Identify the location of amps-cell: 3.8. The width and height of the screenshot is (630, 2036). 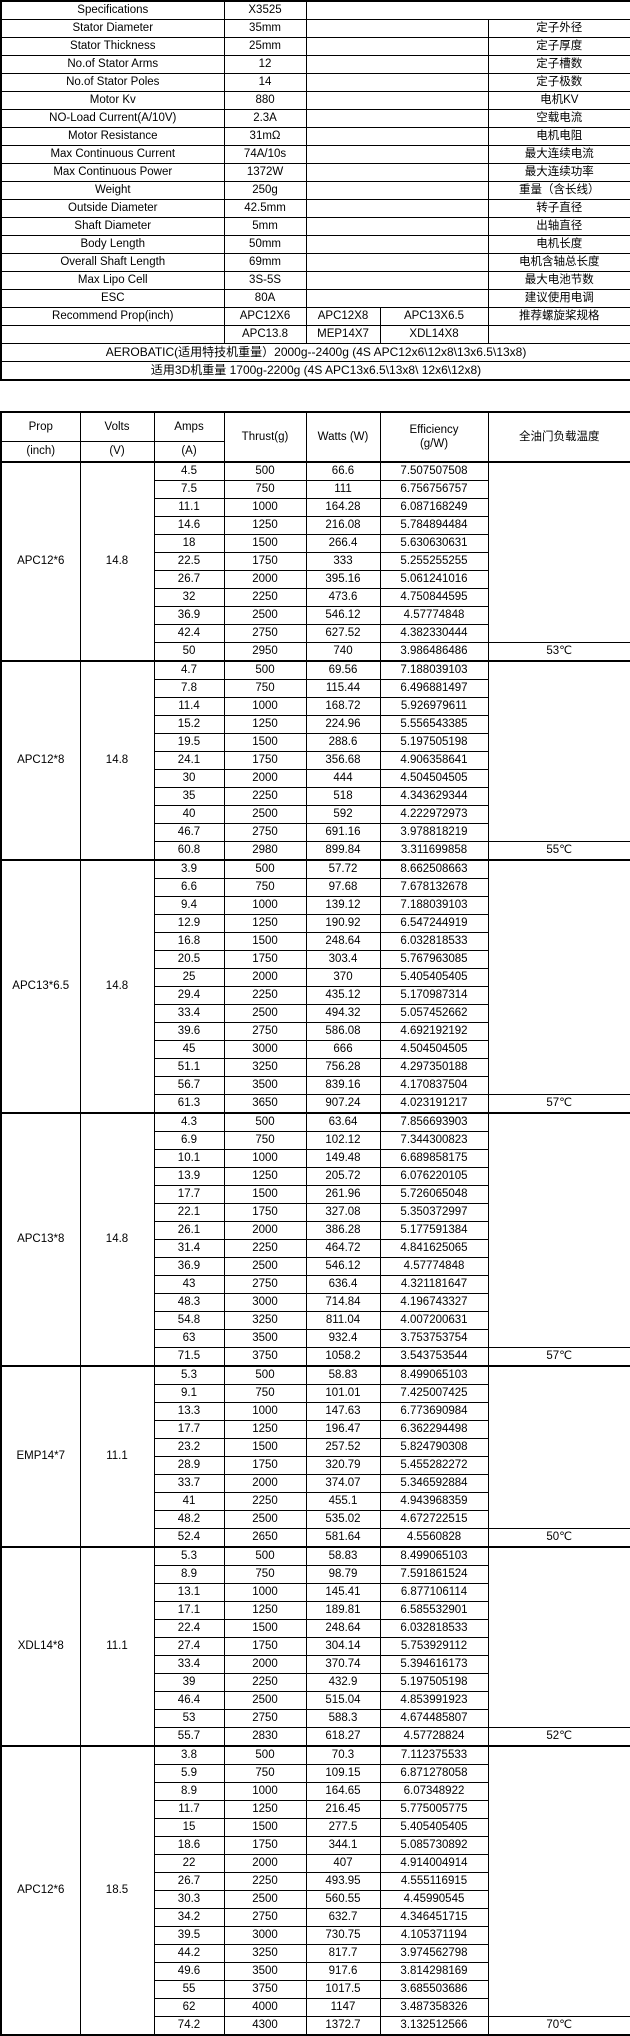
(189, 1755).